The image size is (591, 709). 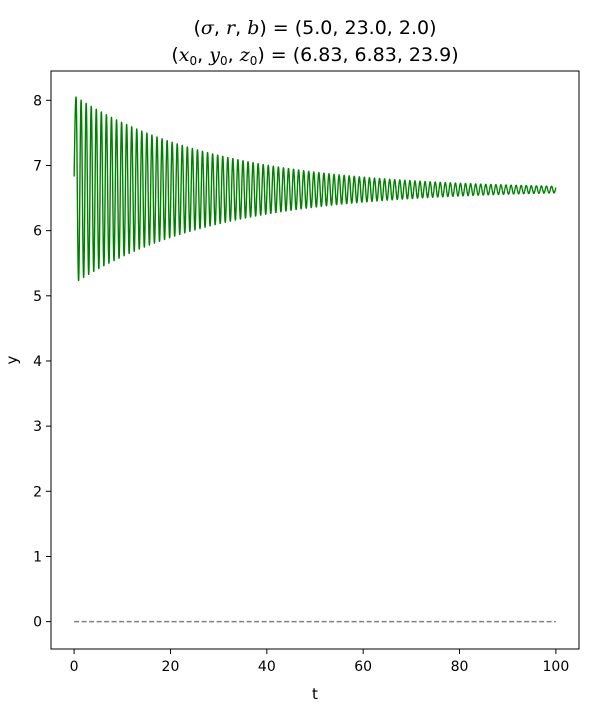 What do you see at coordinates (556, 667) in the screenshot?
I see `x-tick-label: 100` at bounding box center [556, 667].